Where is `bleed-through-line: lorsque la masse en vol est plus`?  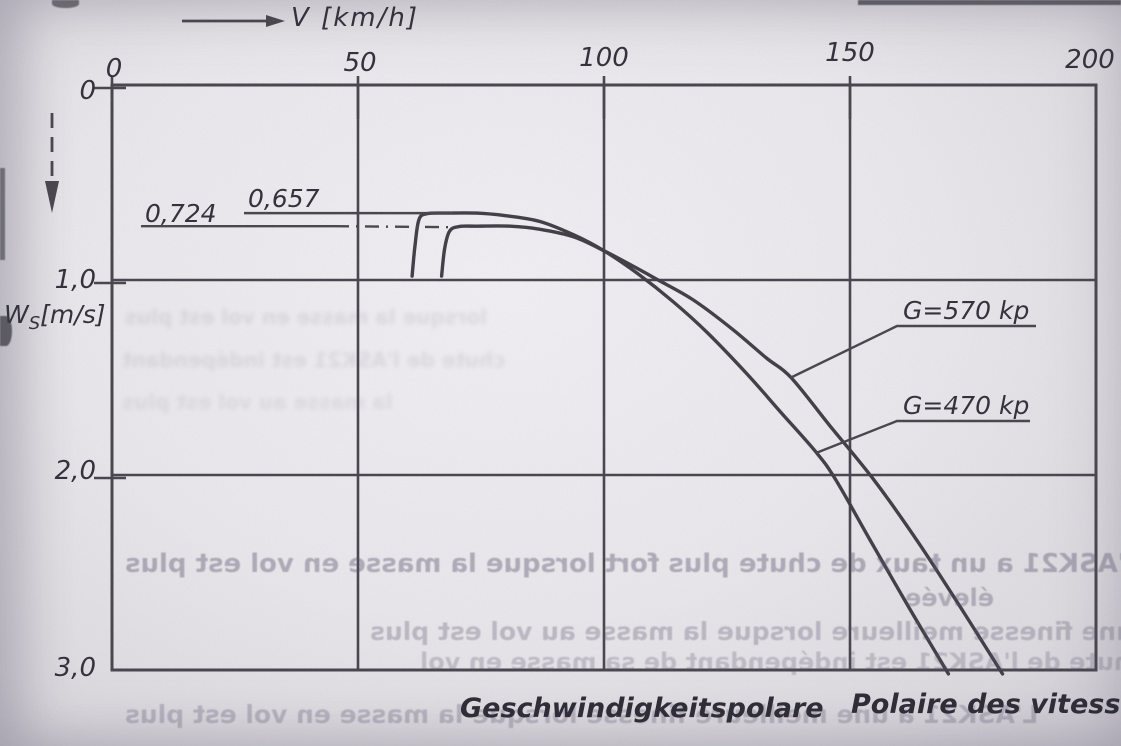 bleed-through-line: lorsque la masse en vol est plus is located at coordinates (306, 317).